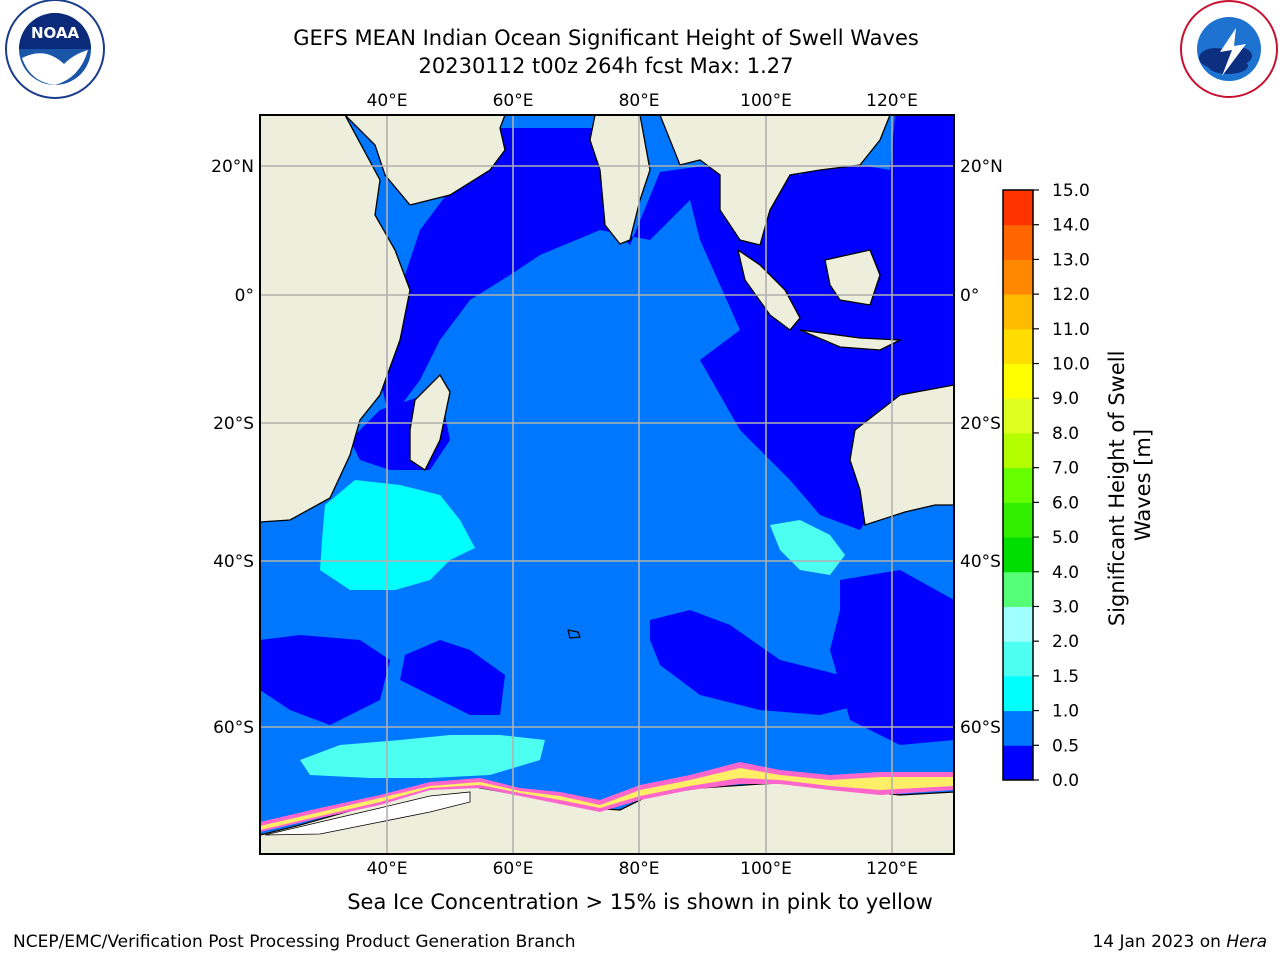 This screenshot has height=960, width=1280. I want to click on footer-date: 14 Jan 2023 on Hera, so click(1179, 942).